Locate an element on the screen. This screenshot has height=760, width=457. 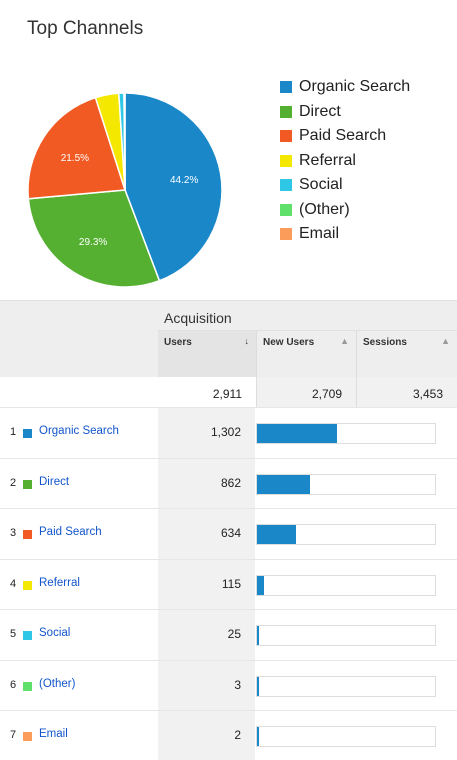
users-cell: 862 is located at coordinates (206, 483).